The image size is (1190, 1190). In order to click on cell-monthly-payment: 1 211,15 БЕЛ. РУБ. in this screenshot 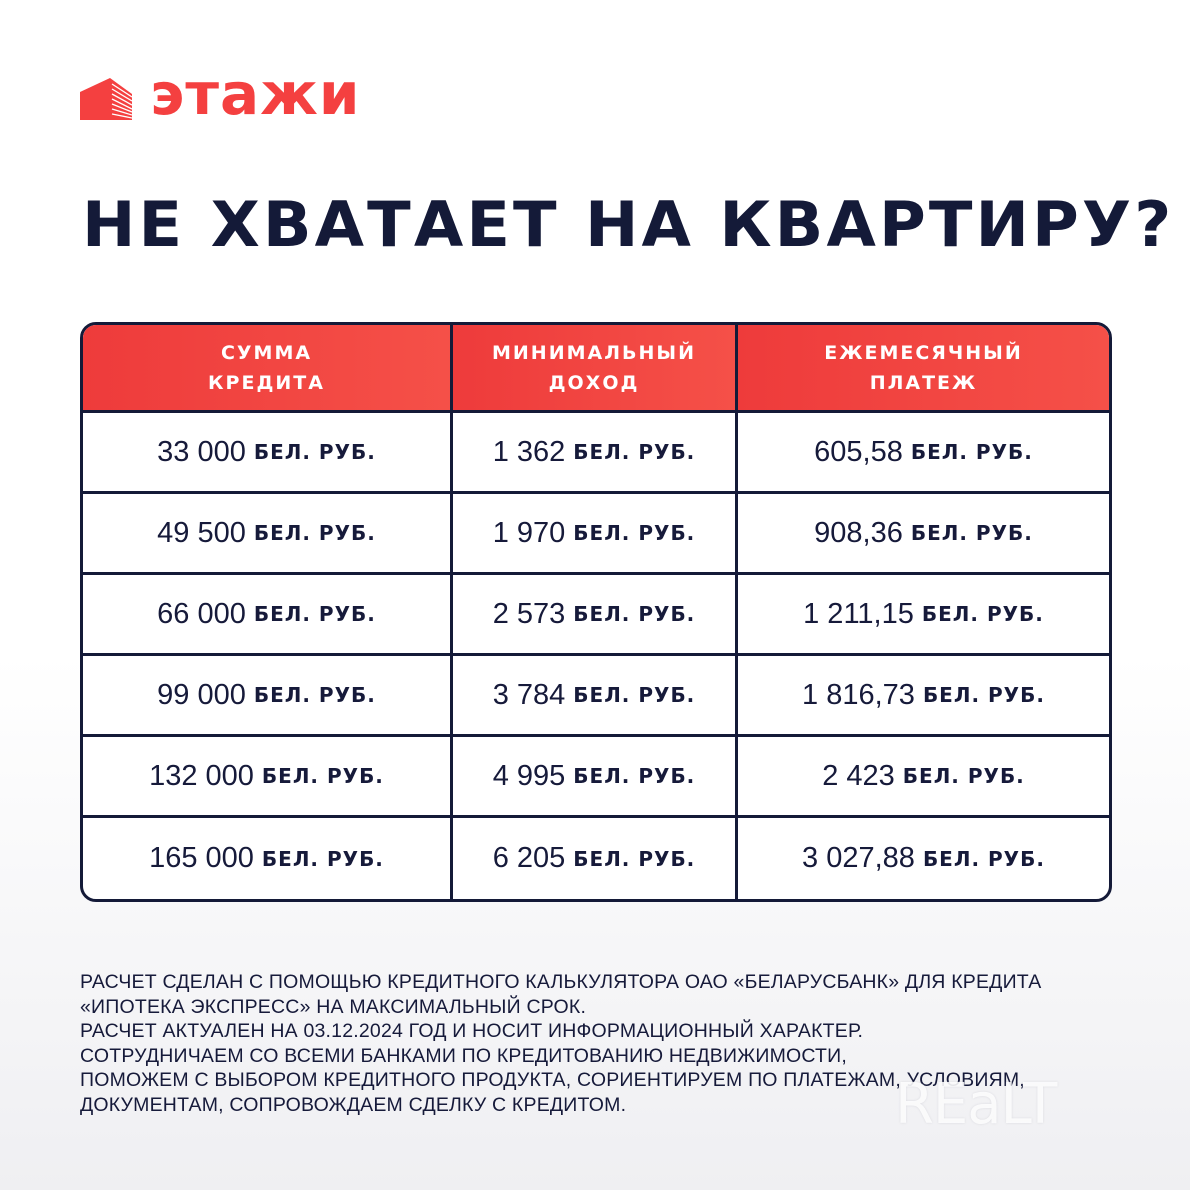, I will do `click(923, 615)`.